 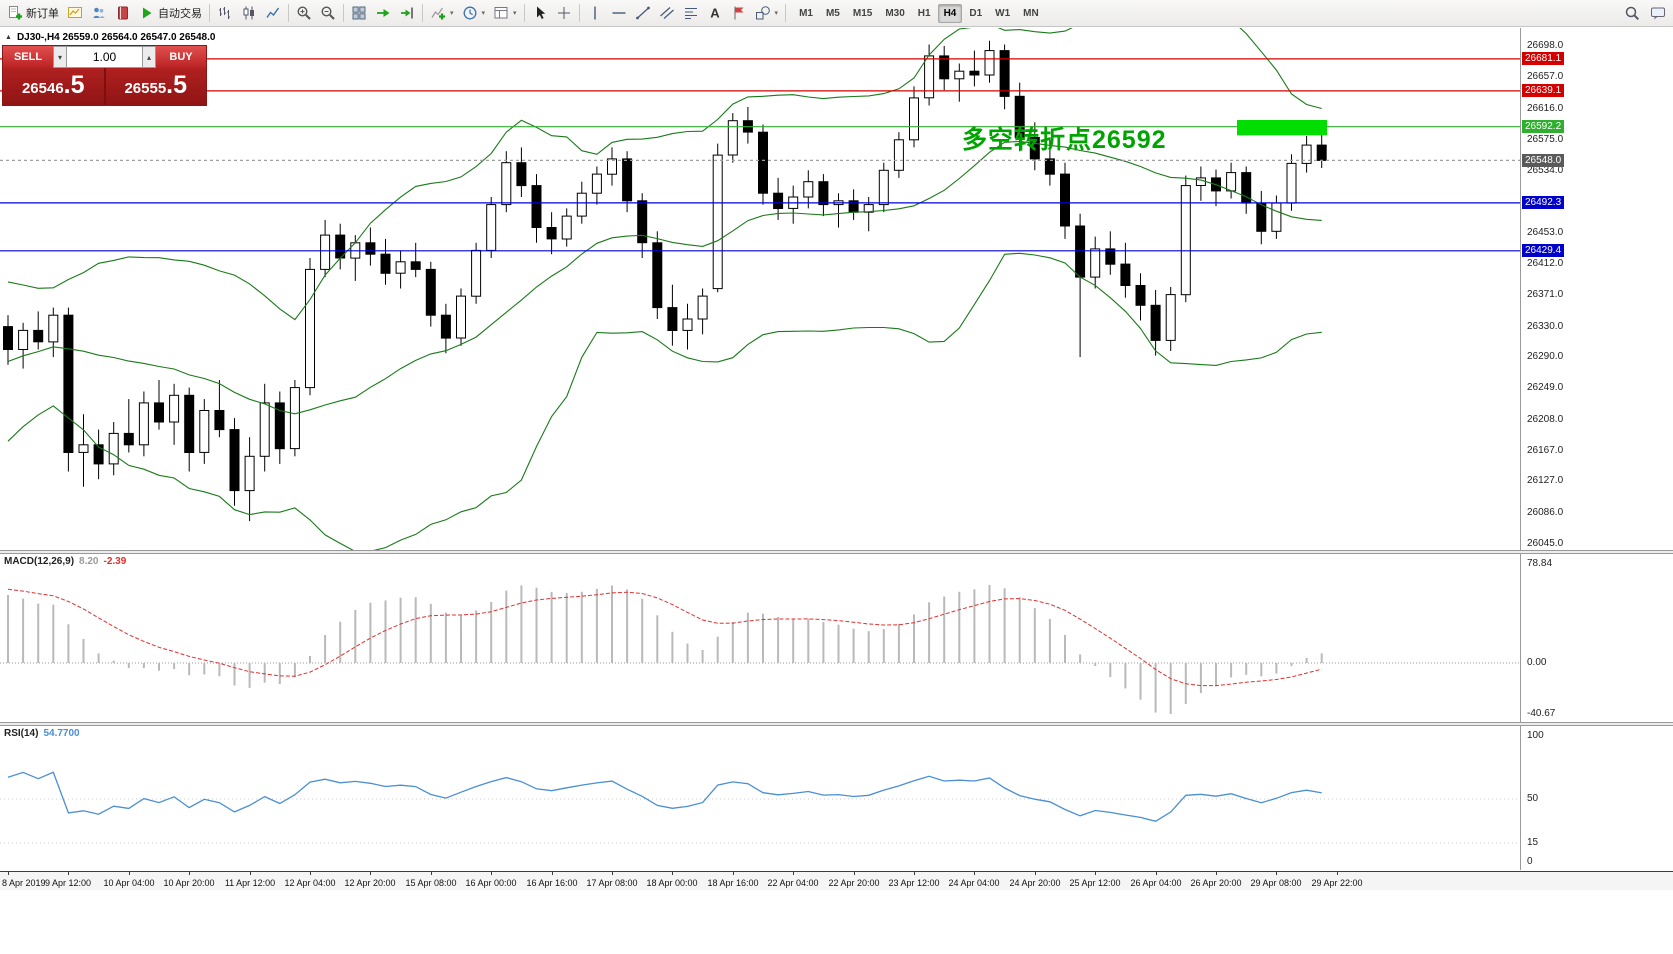 What do you see at coordinates (15, 13) in the screenshot?
I see `doc-plus-icon` at bounding box center [15, 13].